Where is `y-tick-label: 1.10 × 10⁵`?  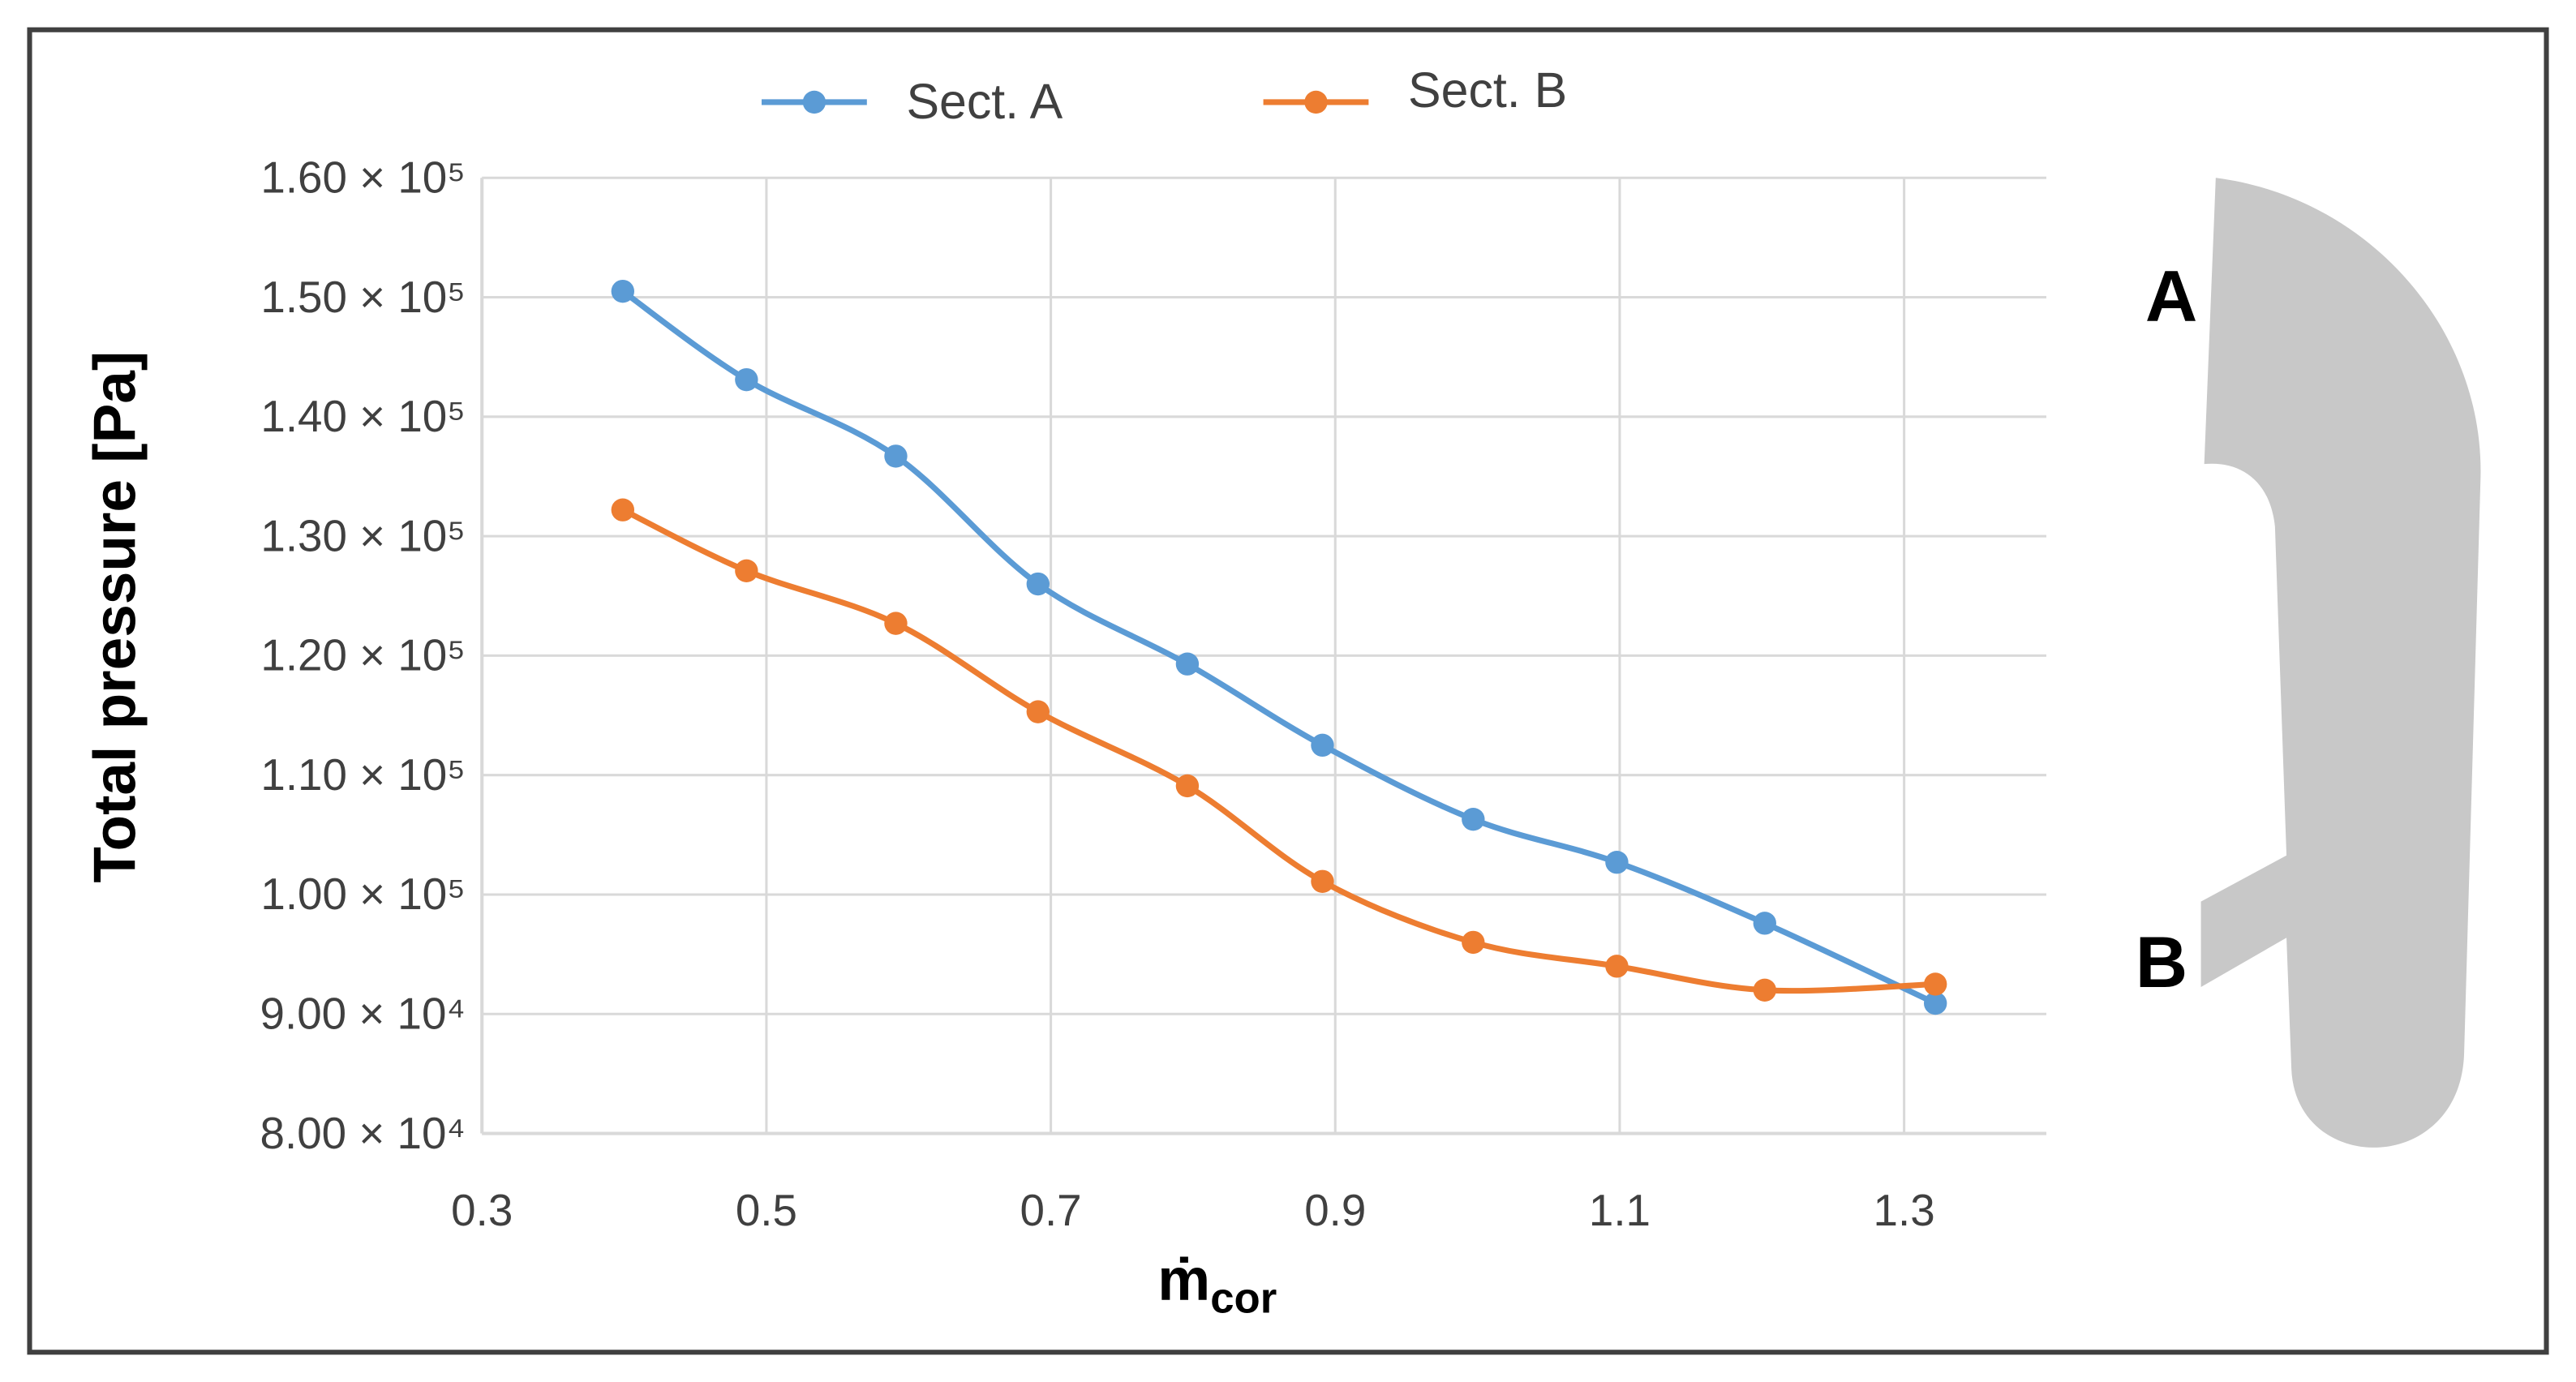
y-tick-label: 1.10 × 10⁵ is located at coordinates (363, 775).